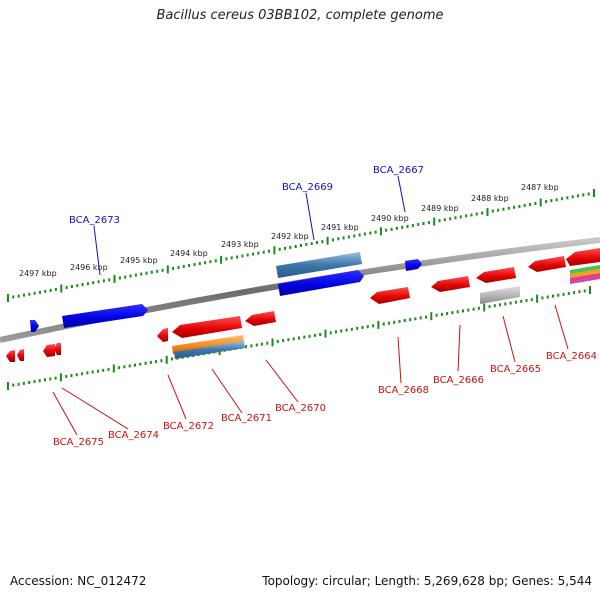 The width and height of the screenshot is (600, 600). I want to click on accession-value: NC_012472, so click(112, 581).